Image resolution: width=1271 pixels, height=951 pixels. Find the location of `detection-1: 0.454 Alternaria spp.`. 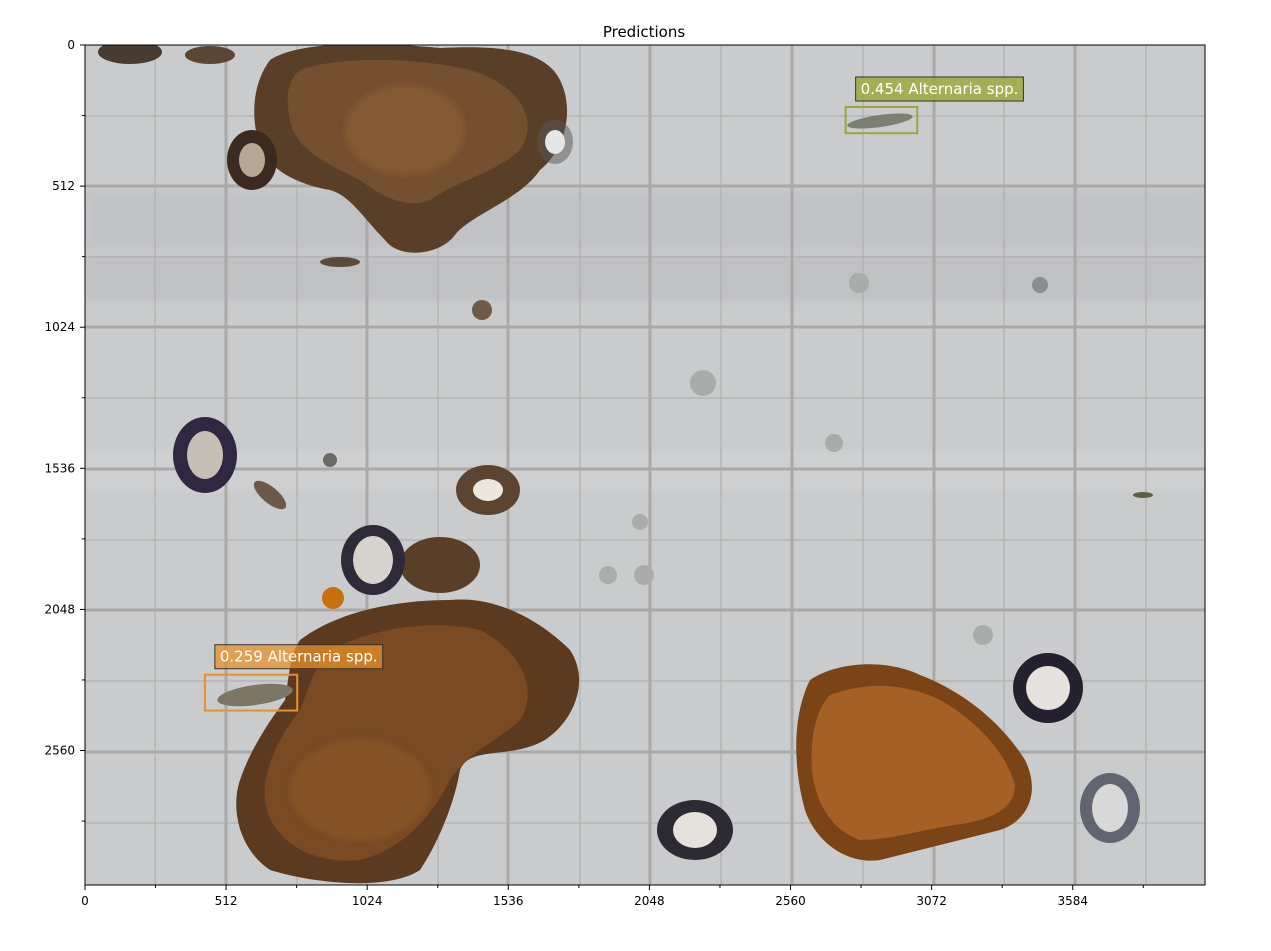

detection-1: 0.454 Alternaria spp. is located at coordinates (934, 105).